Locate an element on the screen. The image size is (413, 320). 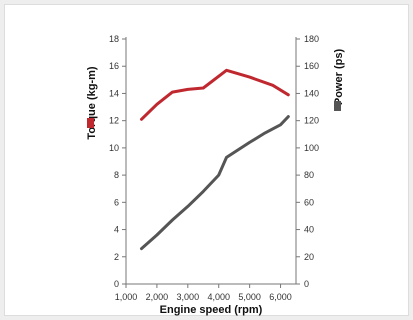
left-axis-tick-label: 2 is located at coordinates (116, 257).